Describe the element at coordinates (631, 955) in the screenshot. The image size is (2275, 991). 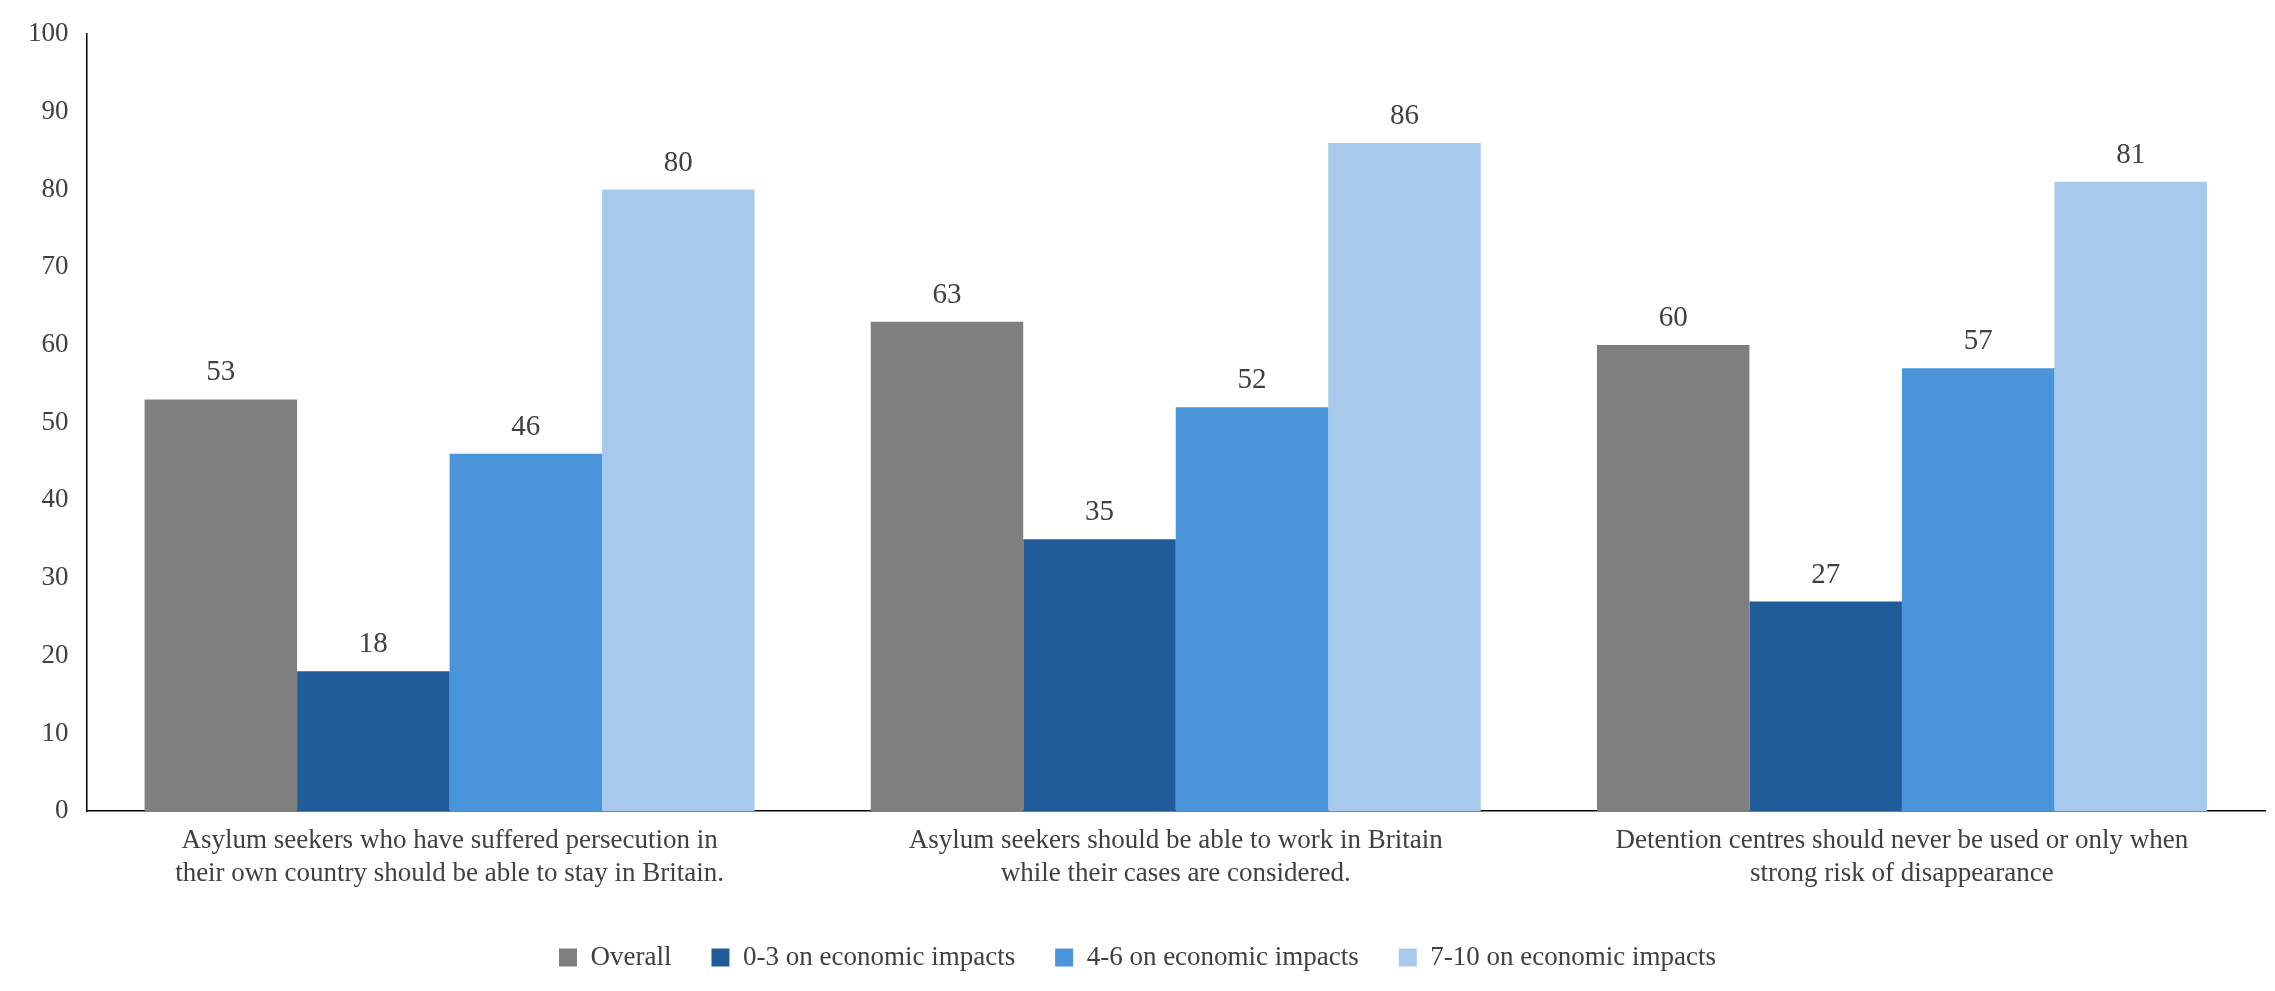
I see `legend-label: Overall` at that location.